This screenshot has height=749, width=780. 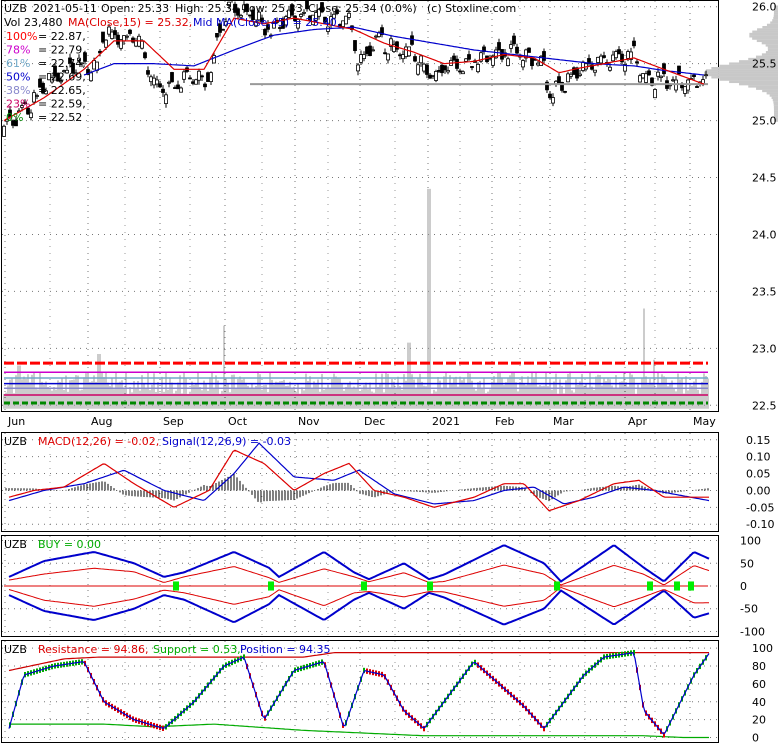 What do you see at coordinates (749, 609) in the screenshot?
I see `y-tick-label: -50` at bounding box center [749, 609].